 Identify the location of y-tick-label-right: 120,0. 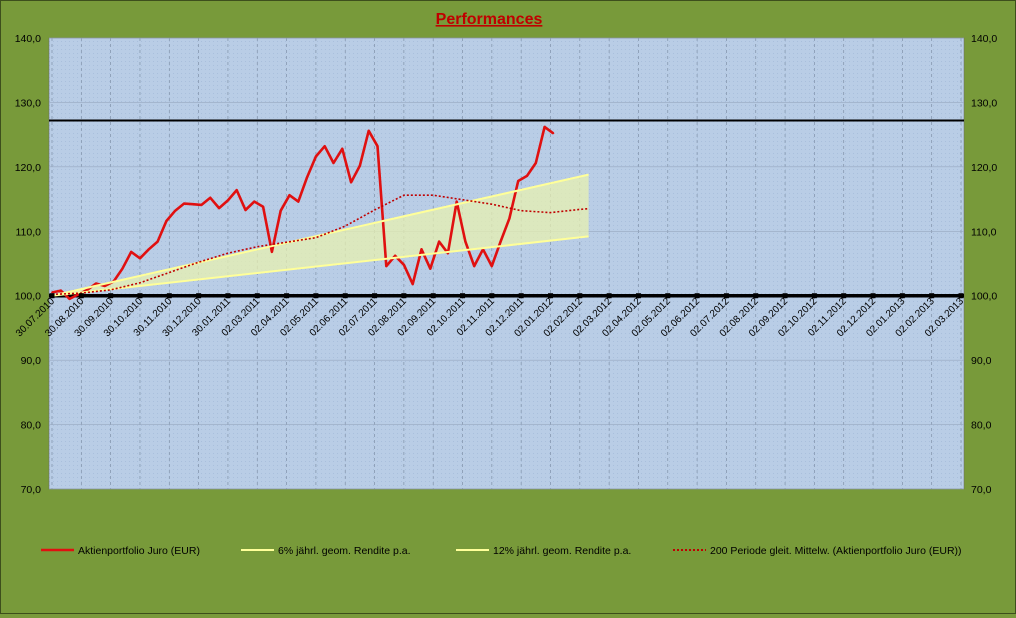
(984, 168).